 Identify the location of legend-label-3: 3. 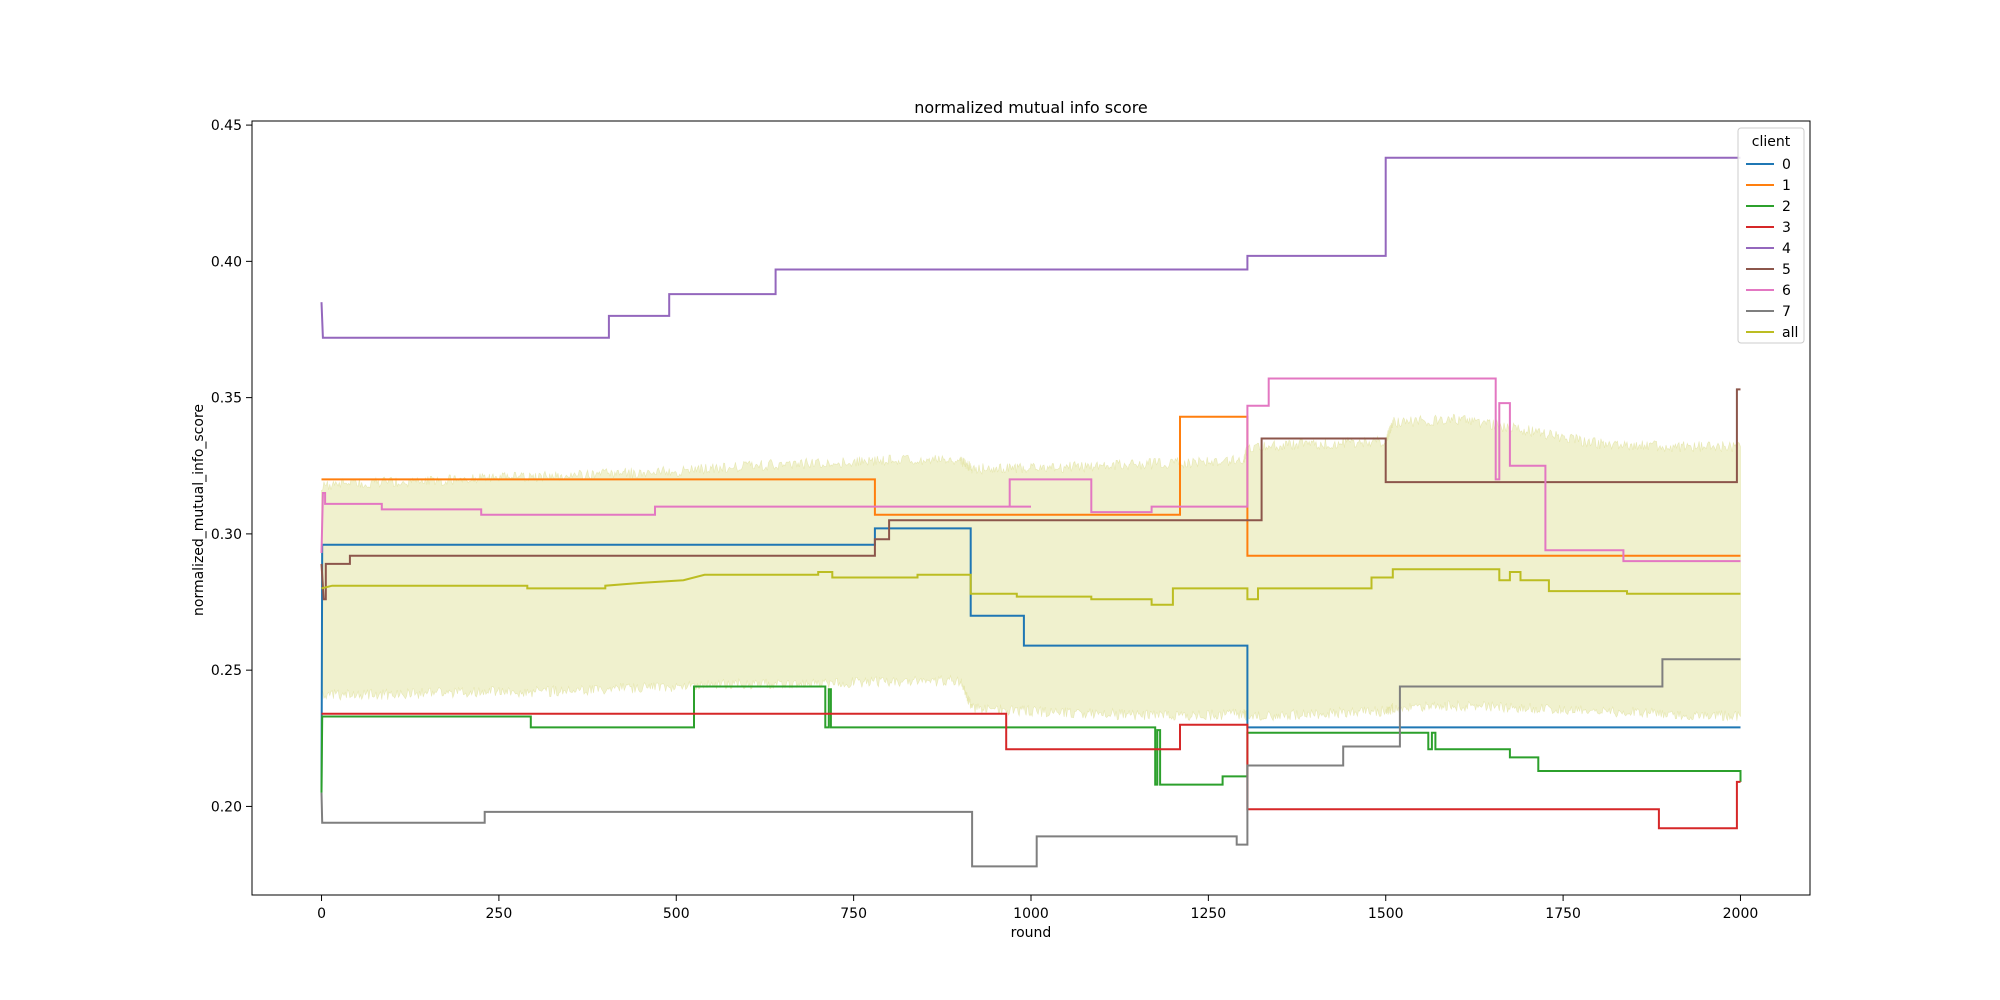
(1786, 228).